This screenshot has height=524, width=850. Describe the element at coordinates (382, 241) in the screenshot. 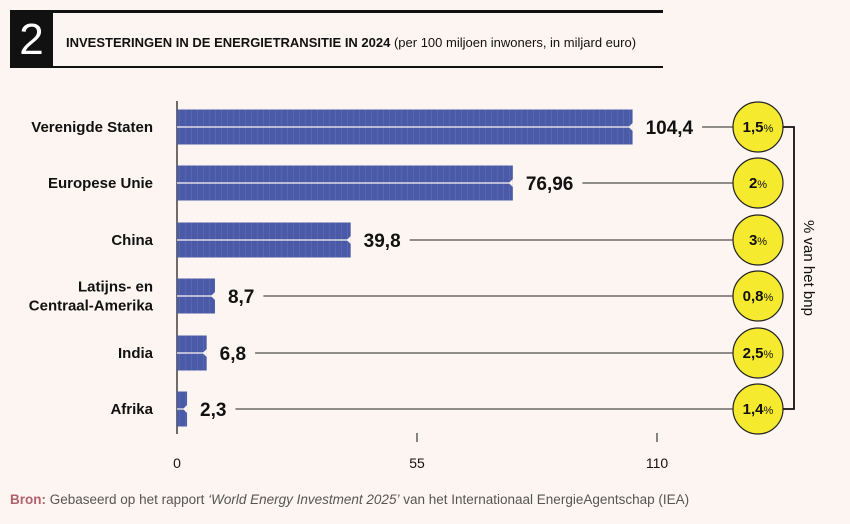

I see `value-label-2: 39,8` at that location.